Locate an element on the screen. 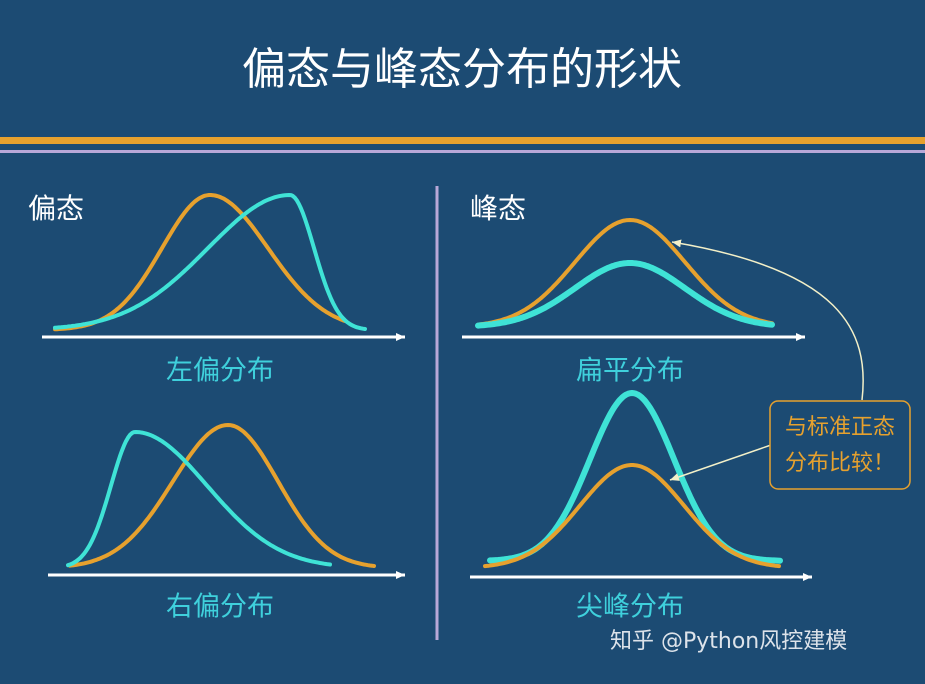 Image resolution: width=925 pixels, height=684 pixels. purple-rule is located at coordinates (462, 151).